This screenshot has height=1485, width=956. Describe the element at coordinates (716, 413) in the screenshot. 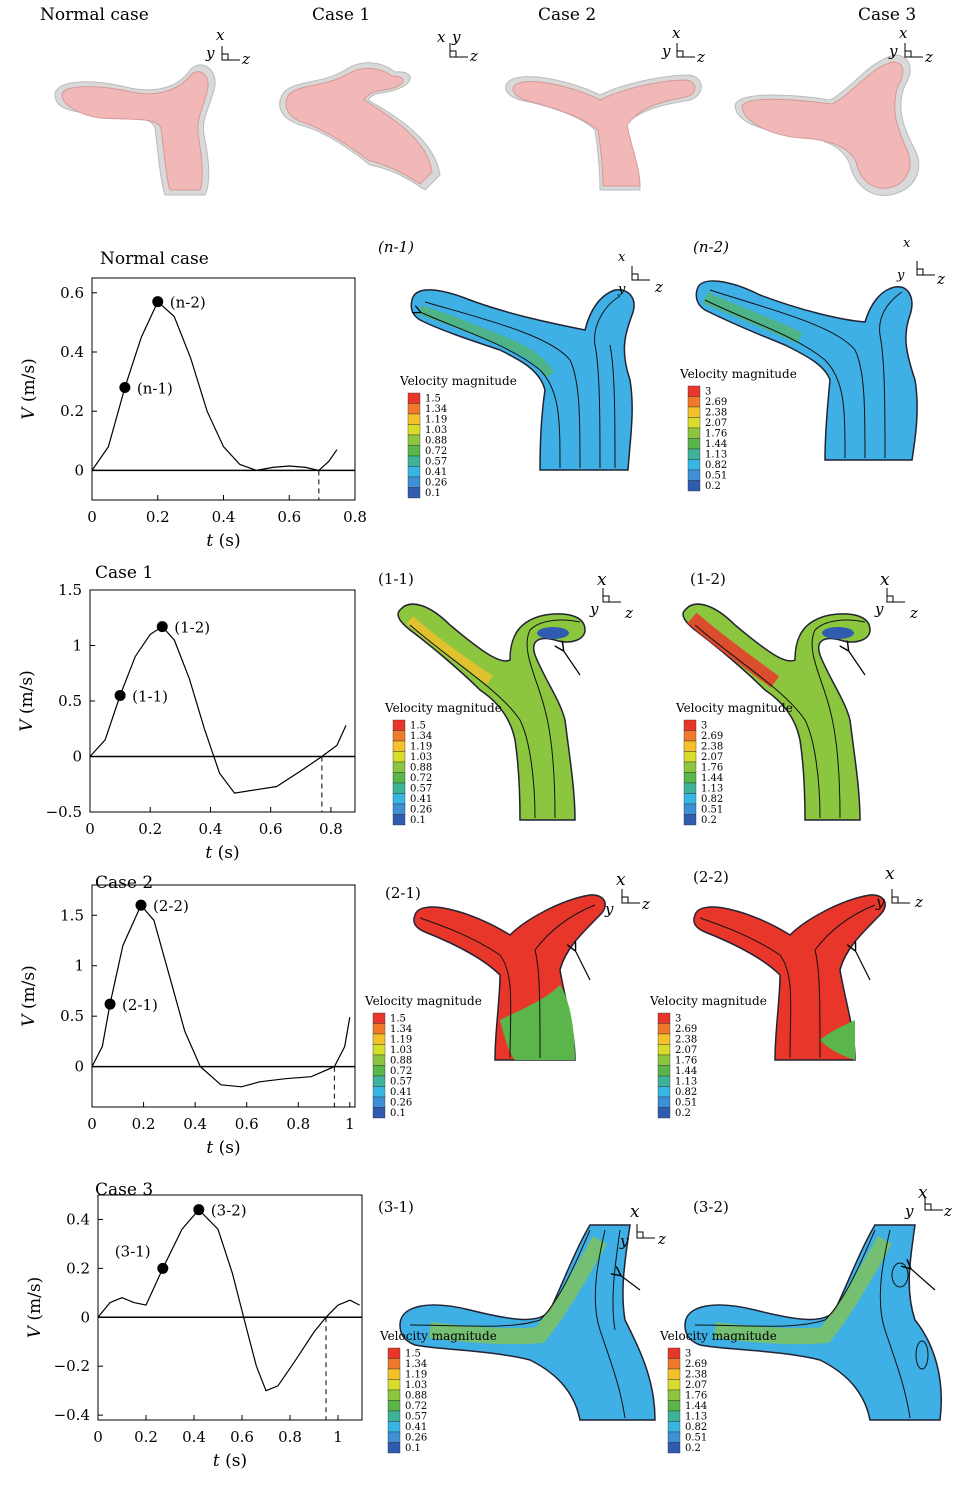

I see `legend-value: 2.38` at that location.